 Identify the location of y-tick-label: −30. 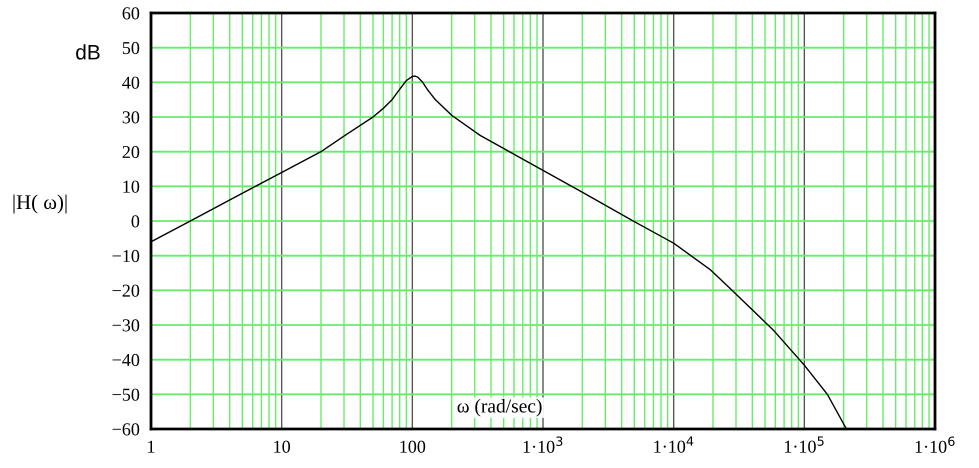
(126, 325).